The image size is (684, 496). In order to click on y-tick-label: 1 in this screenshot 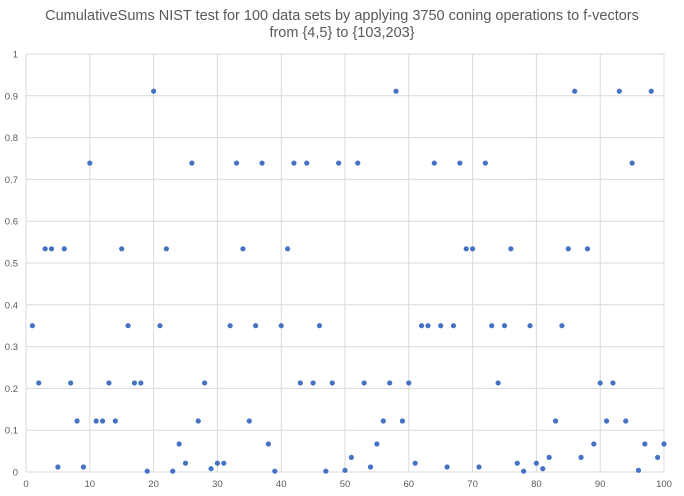, I will do `click(15, 55)`.